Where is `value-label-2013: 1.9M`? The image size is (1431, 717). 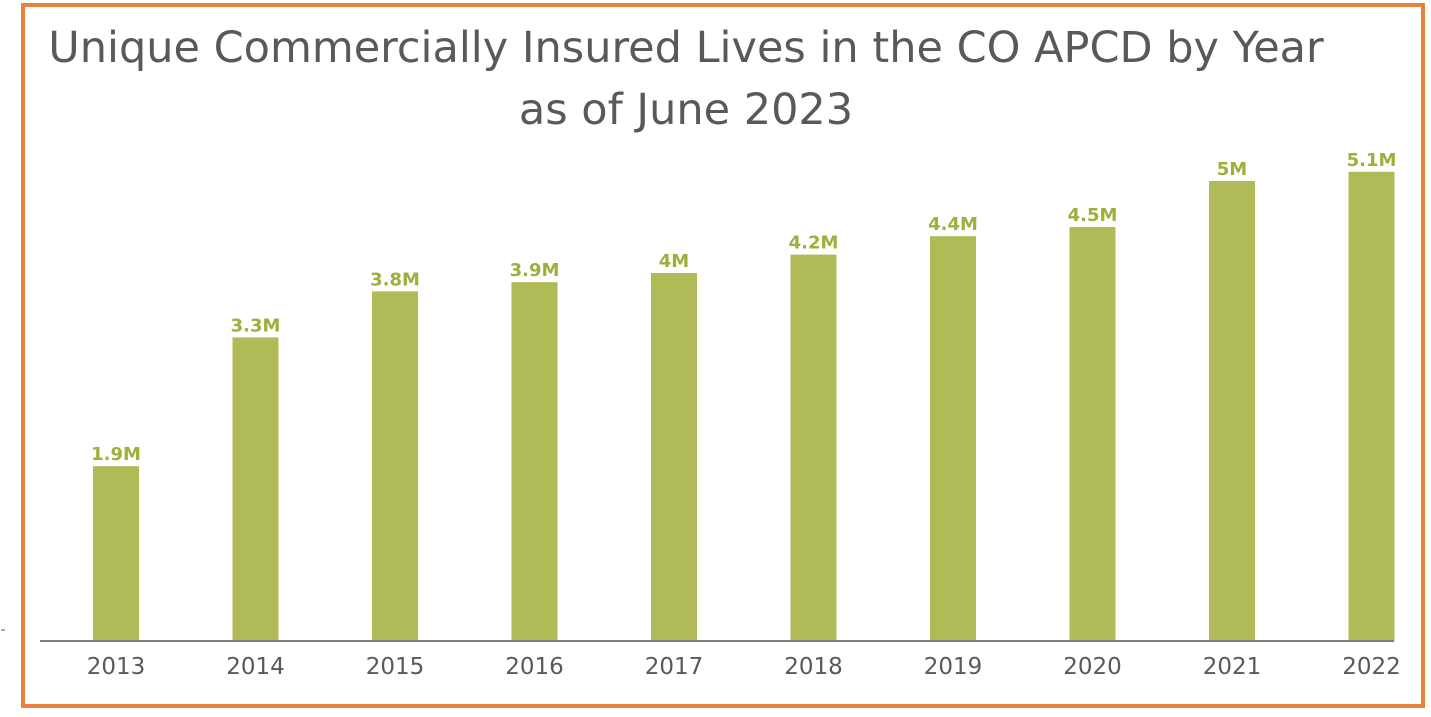 value-label-2013: 1.9M is located at coordinates (116, 454).